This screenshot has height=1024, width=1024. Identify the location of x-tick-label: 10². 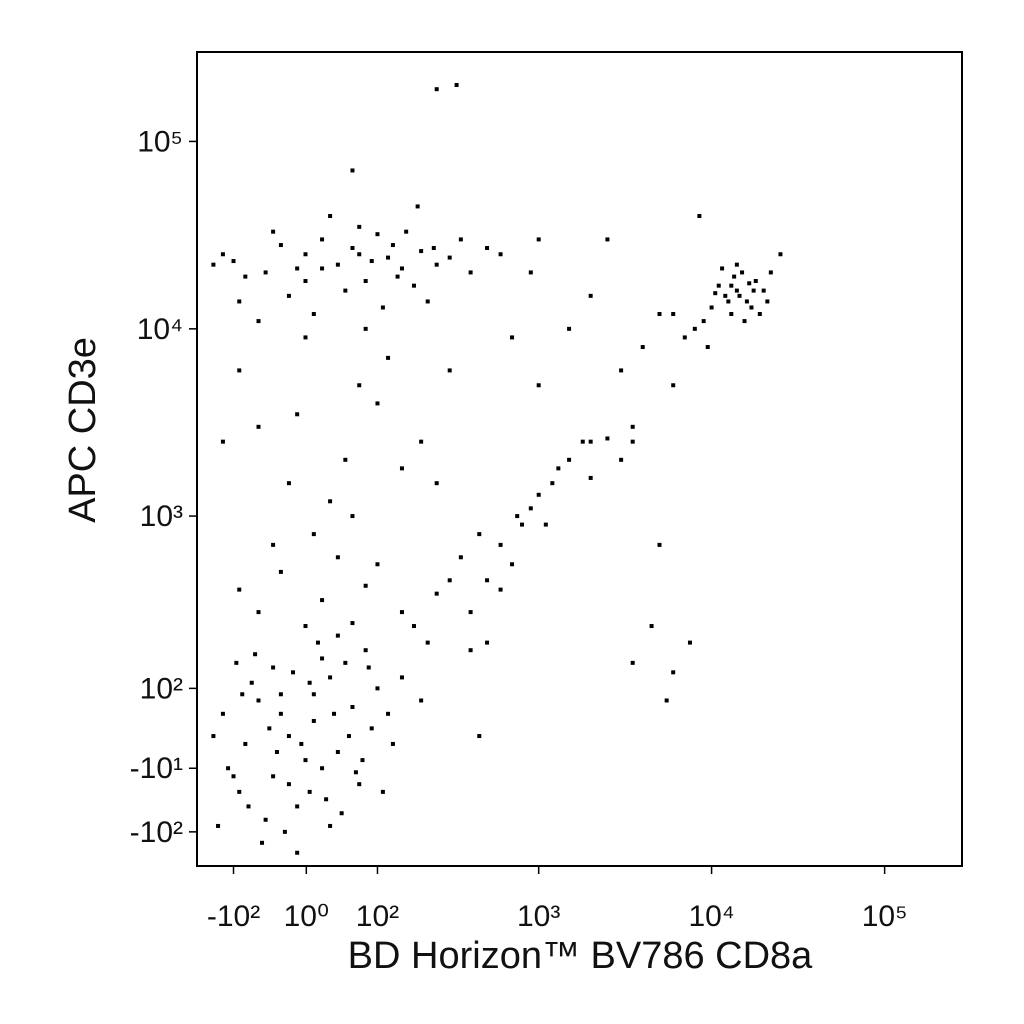
(377, 916).